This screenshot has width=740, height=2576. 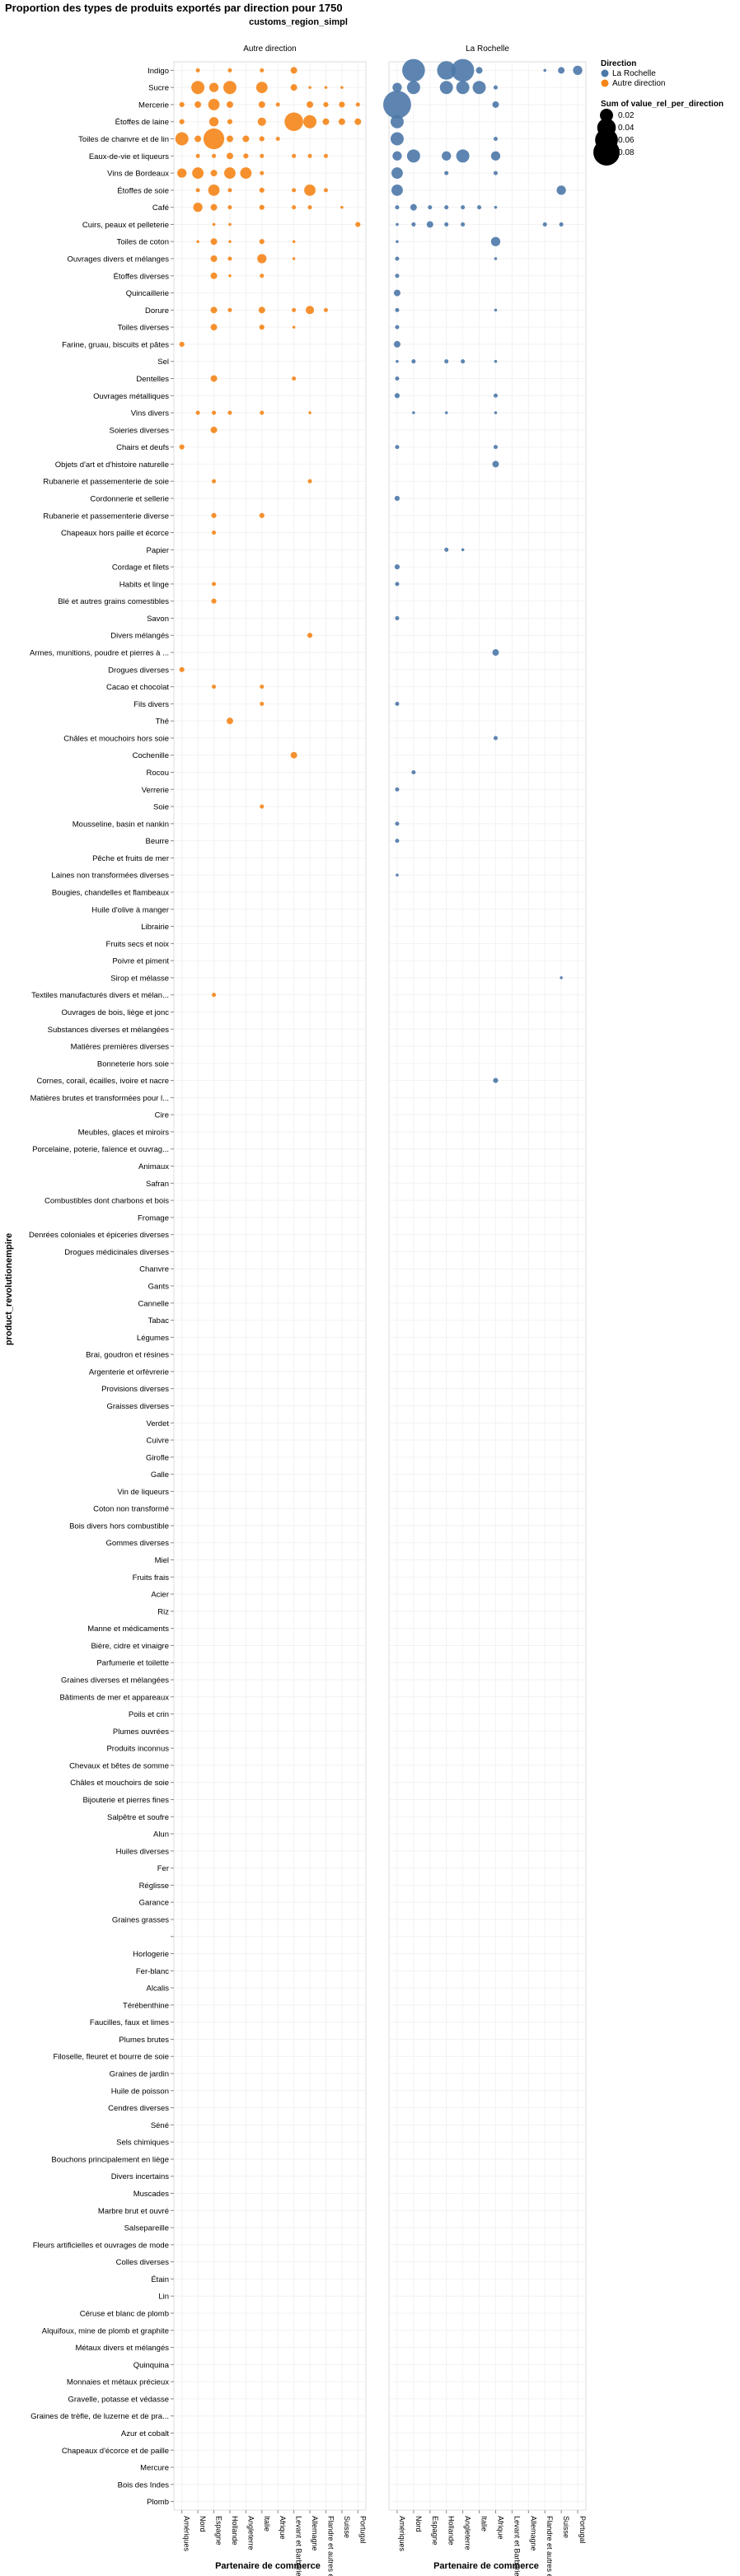 I want to click on y-tick-label-etoffes-de-soie: Étoffes de soie, so click(x=143, y=190).